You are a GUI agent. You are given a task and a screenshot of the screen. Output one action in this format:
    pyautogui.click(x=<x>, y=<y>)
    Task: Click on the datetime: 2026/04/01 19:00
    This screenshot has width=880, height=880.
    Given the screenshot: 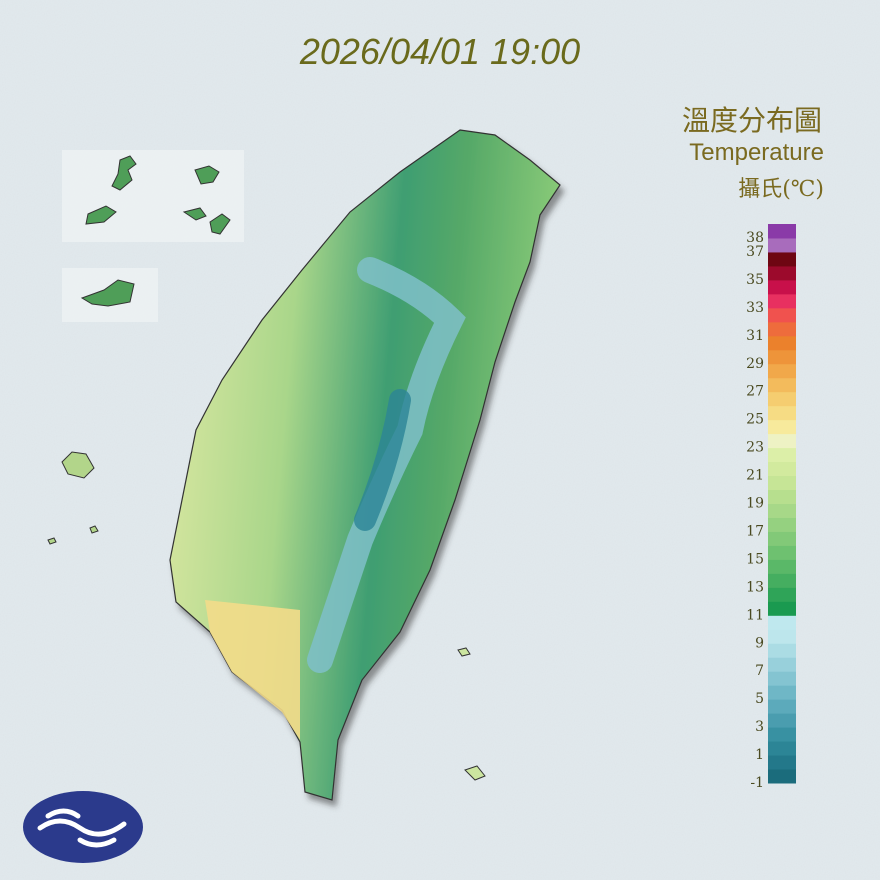 What is the action you would take?
    pyautogui.click(x=439, y=51)
    